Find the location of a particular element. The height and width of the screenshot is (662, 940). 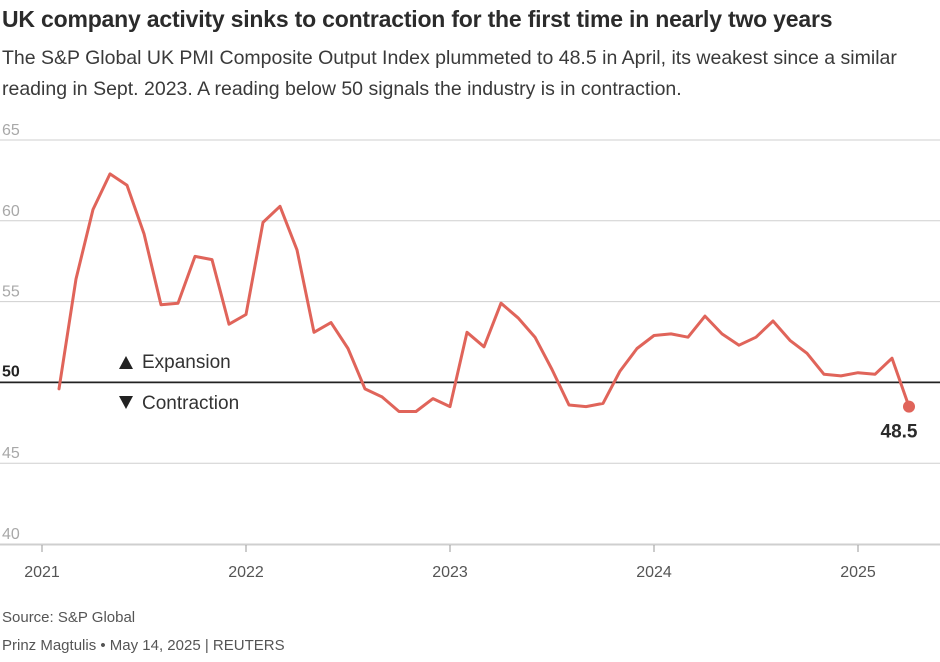

source-note: Source: S&P Global is located at coordinates (69, 617).